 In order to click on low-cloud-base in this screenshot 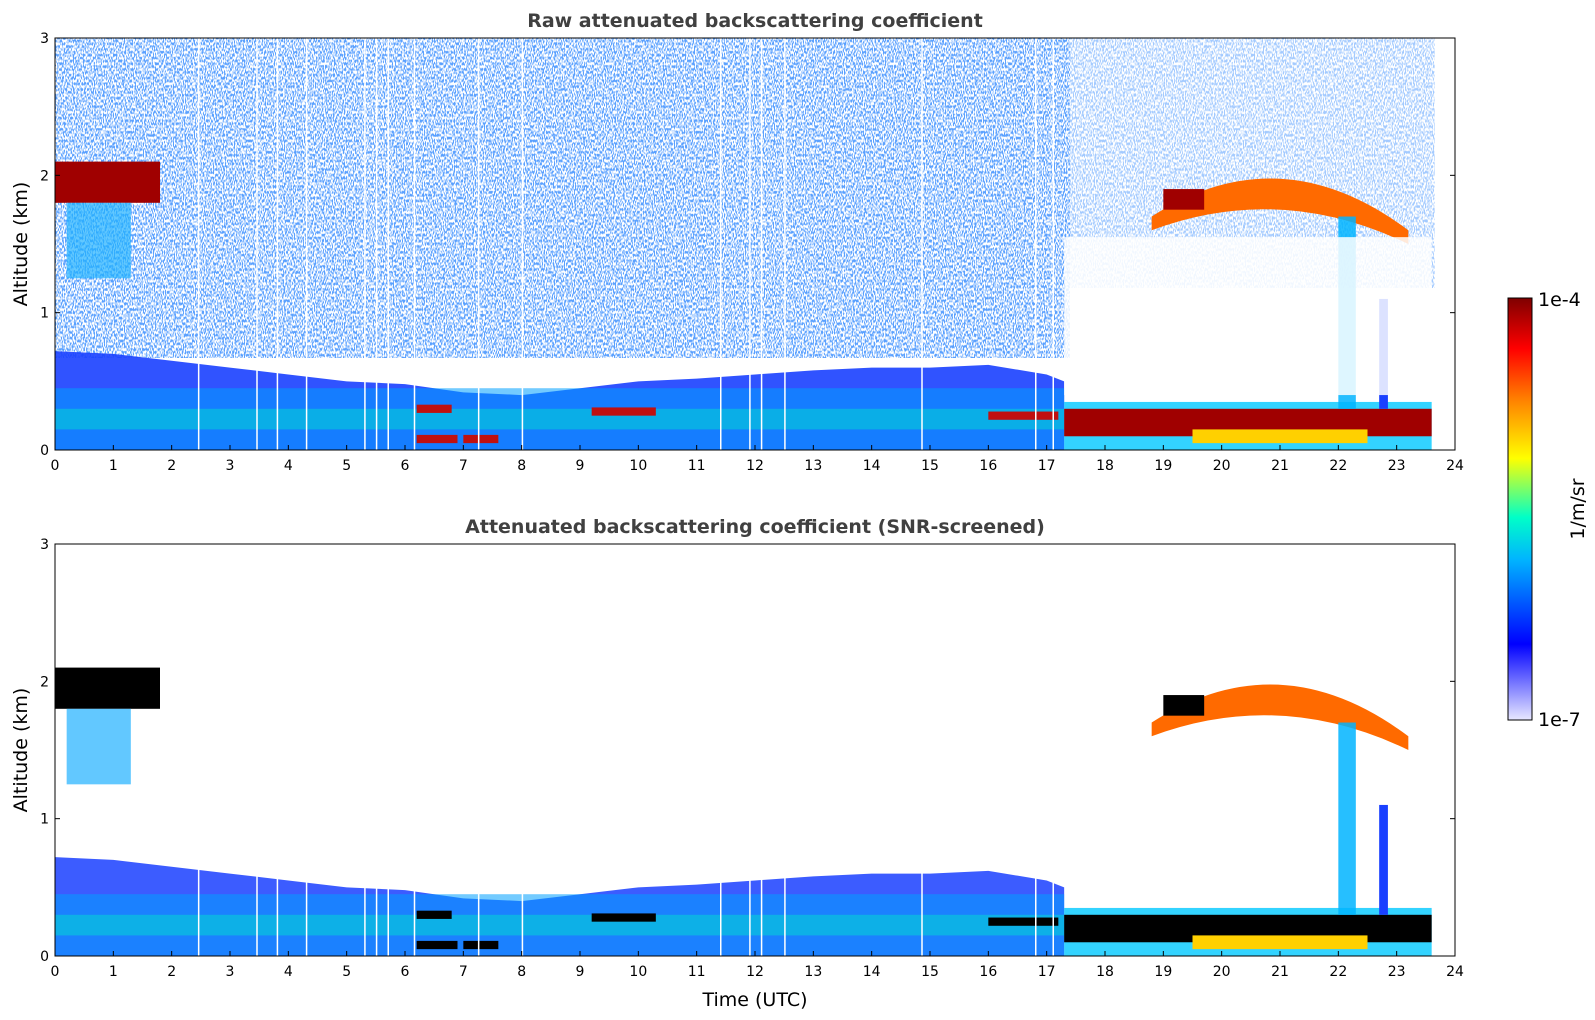, I will do `click(1280, 942)`.